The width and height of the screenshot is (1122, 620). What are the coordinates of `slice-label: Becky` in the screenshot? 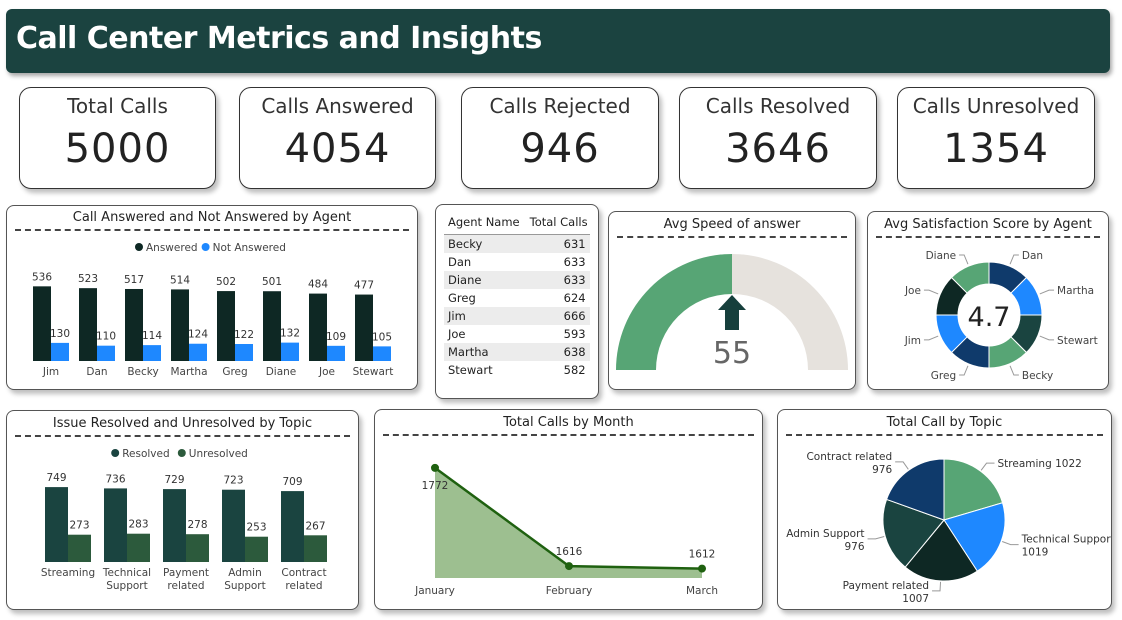 It's located at (1037, 376).